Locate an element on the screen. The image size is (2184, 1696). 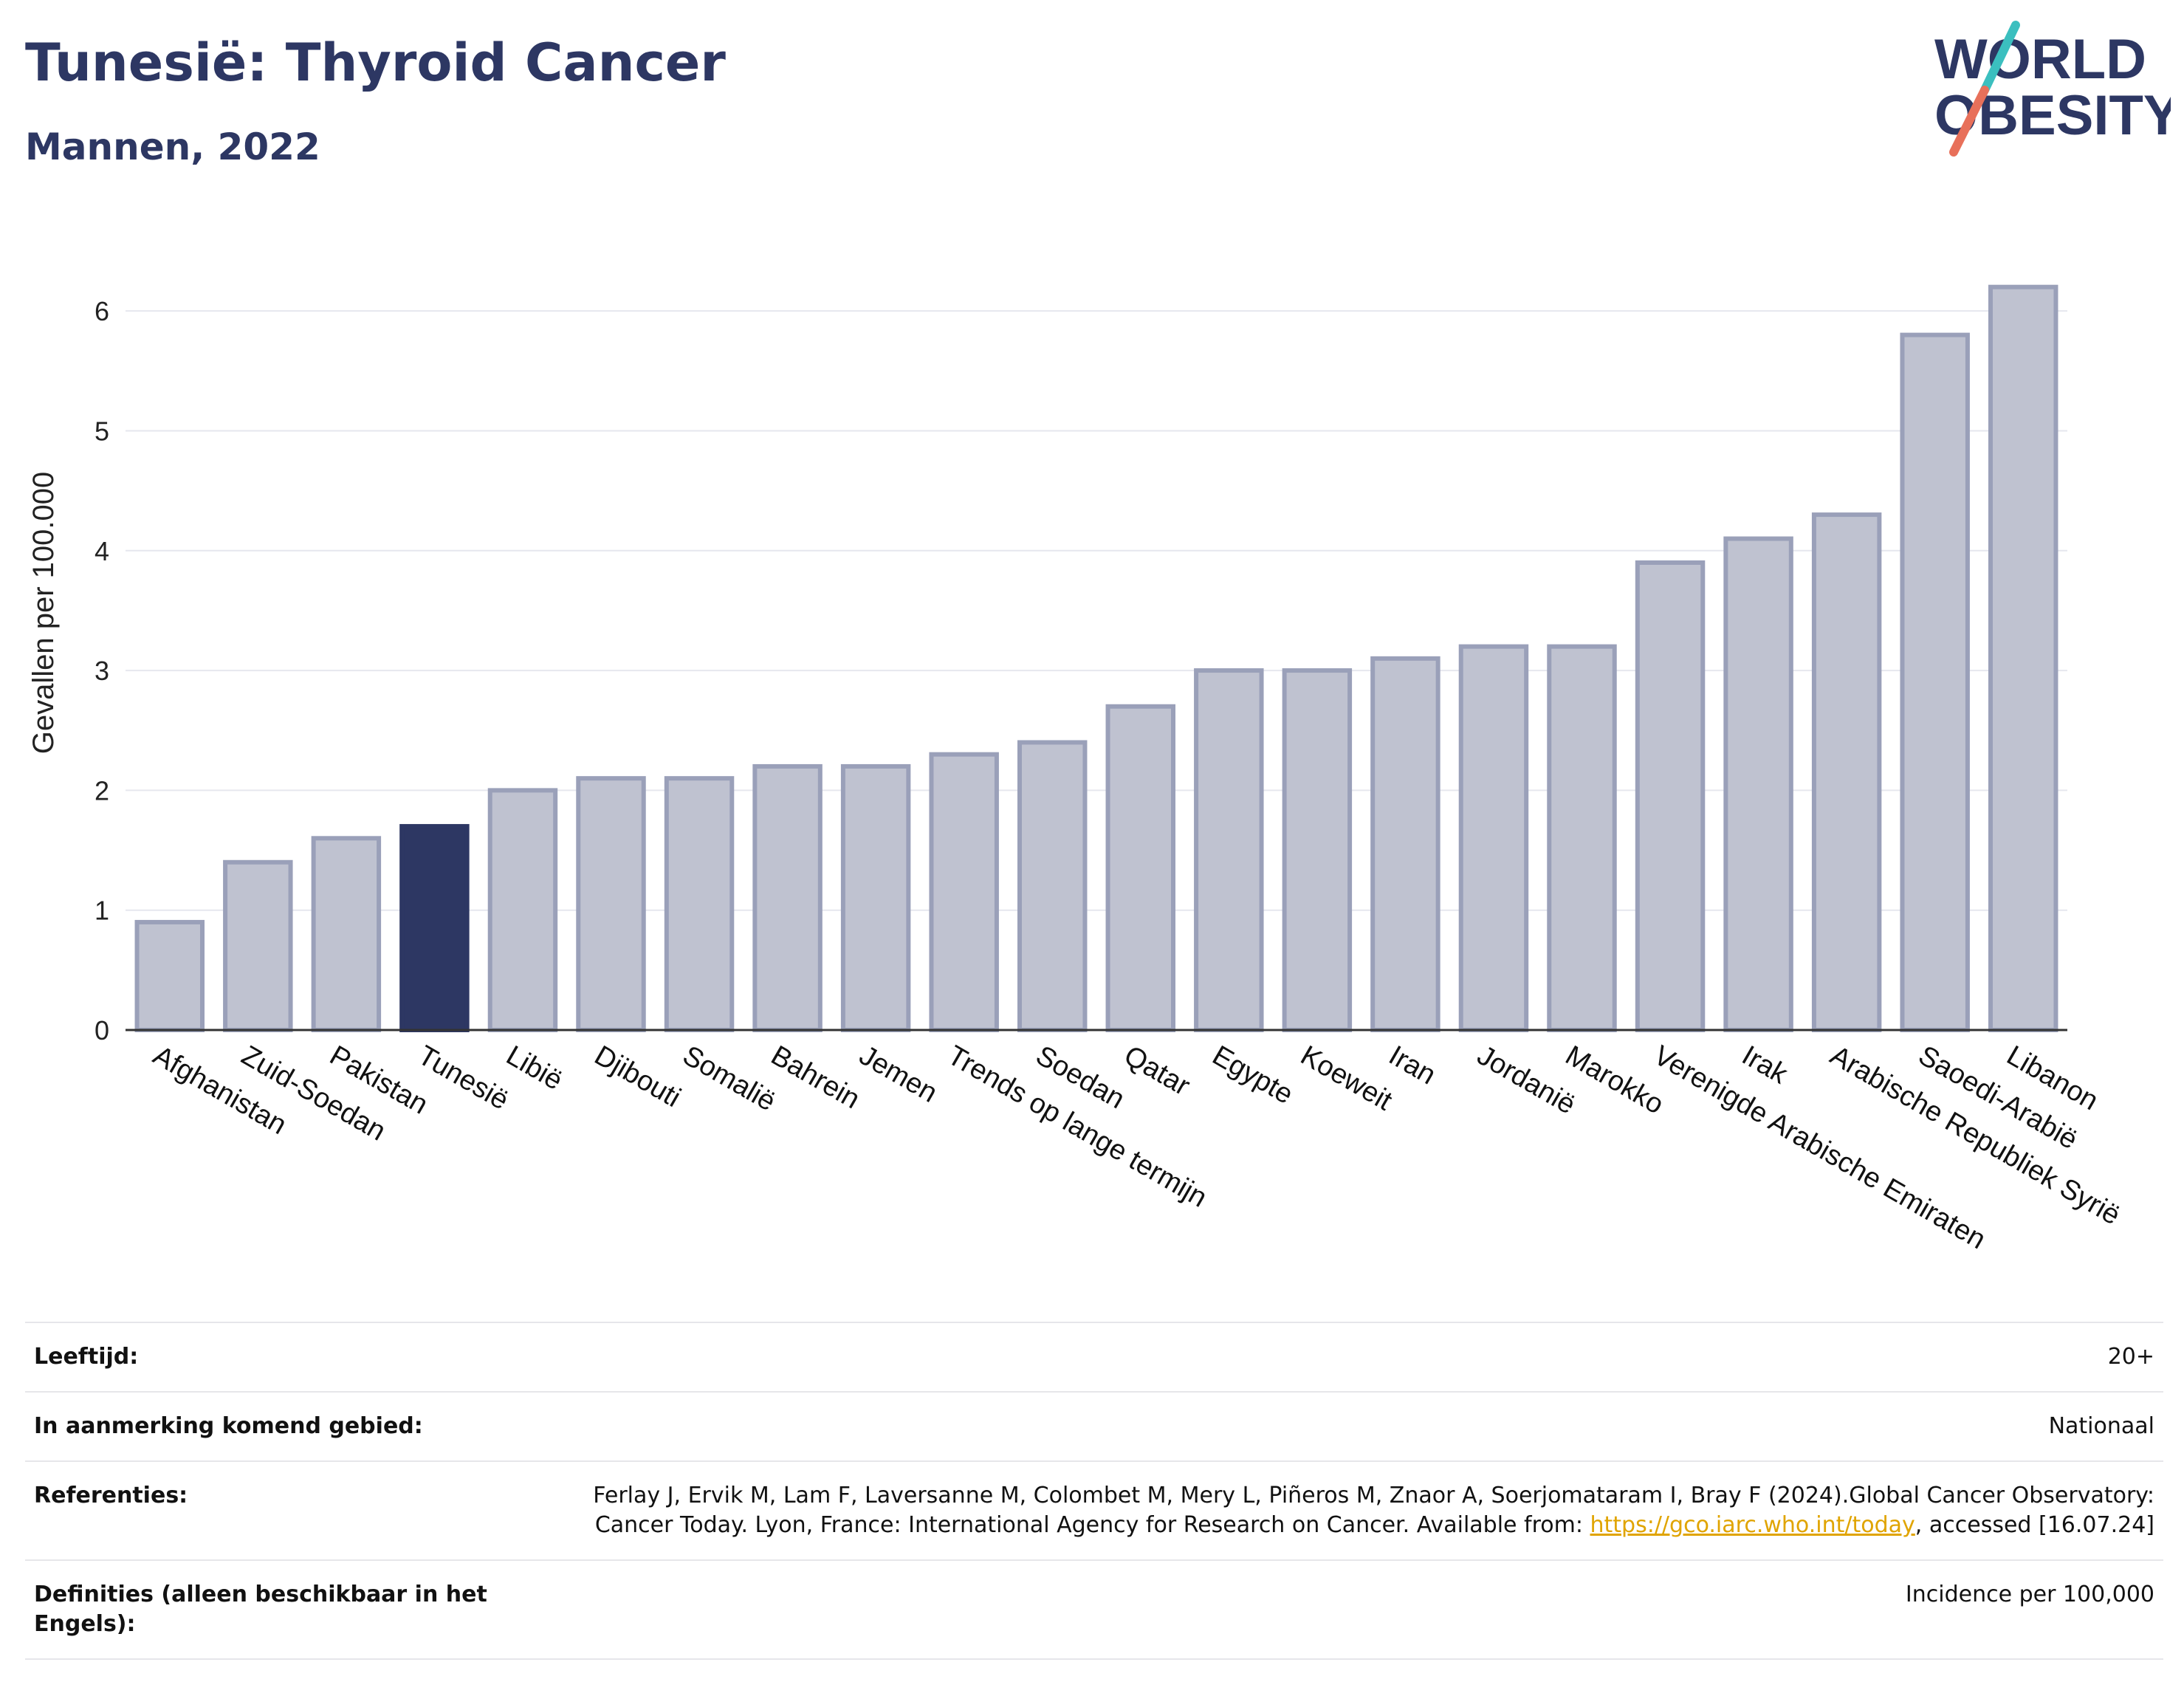
bar-saoedi-arabi- is located at coordinates (1935, 683).